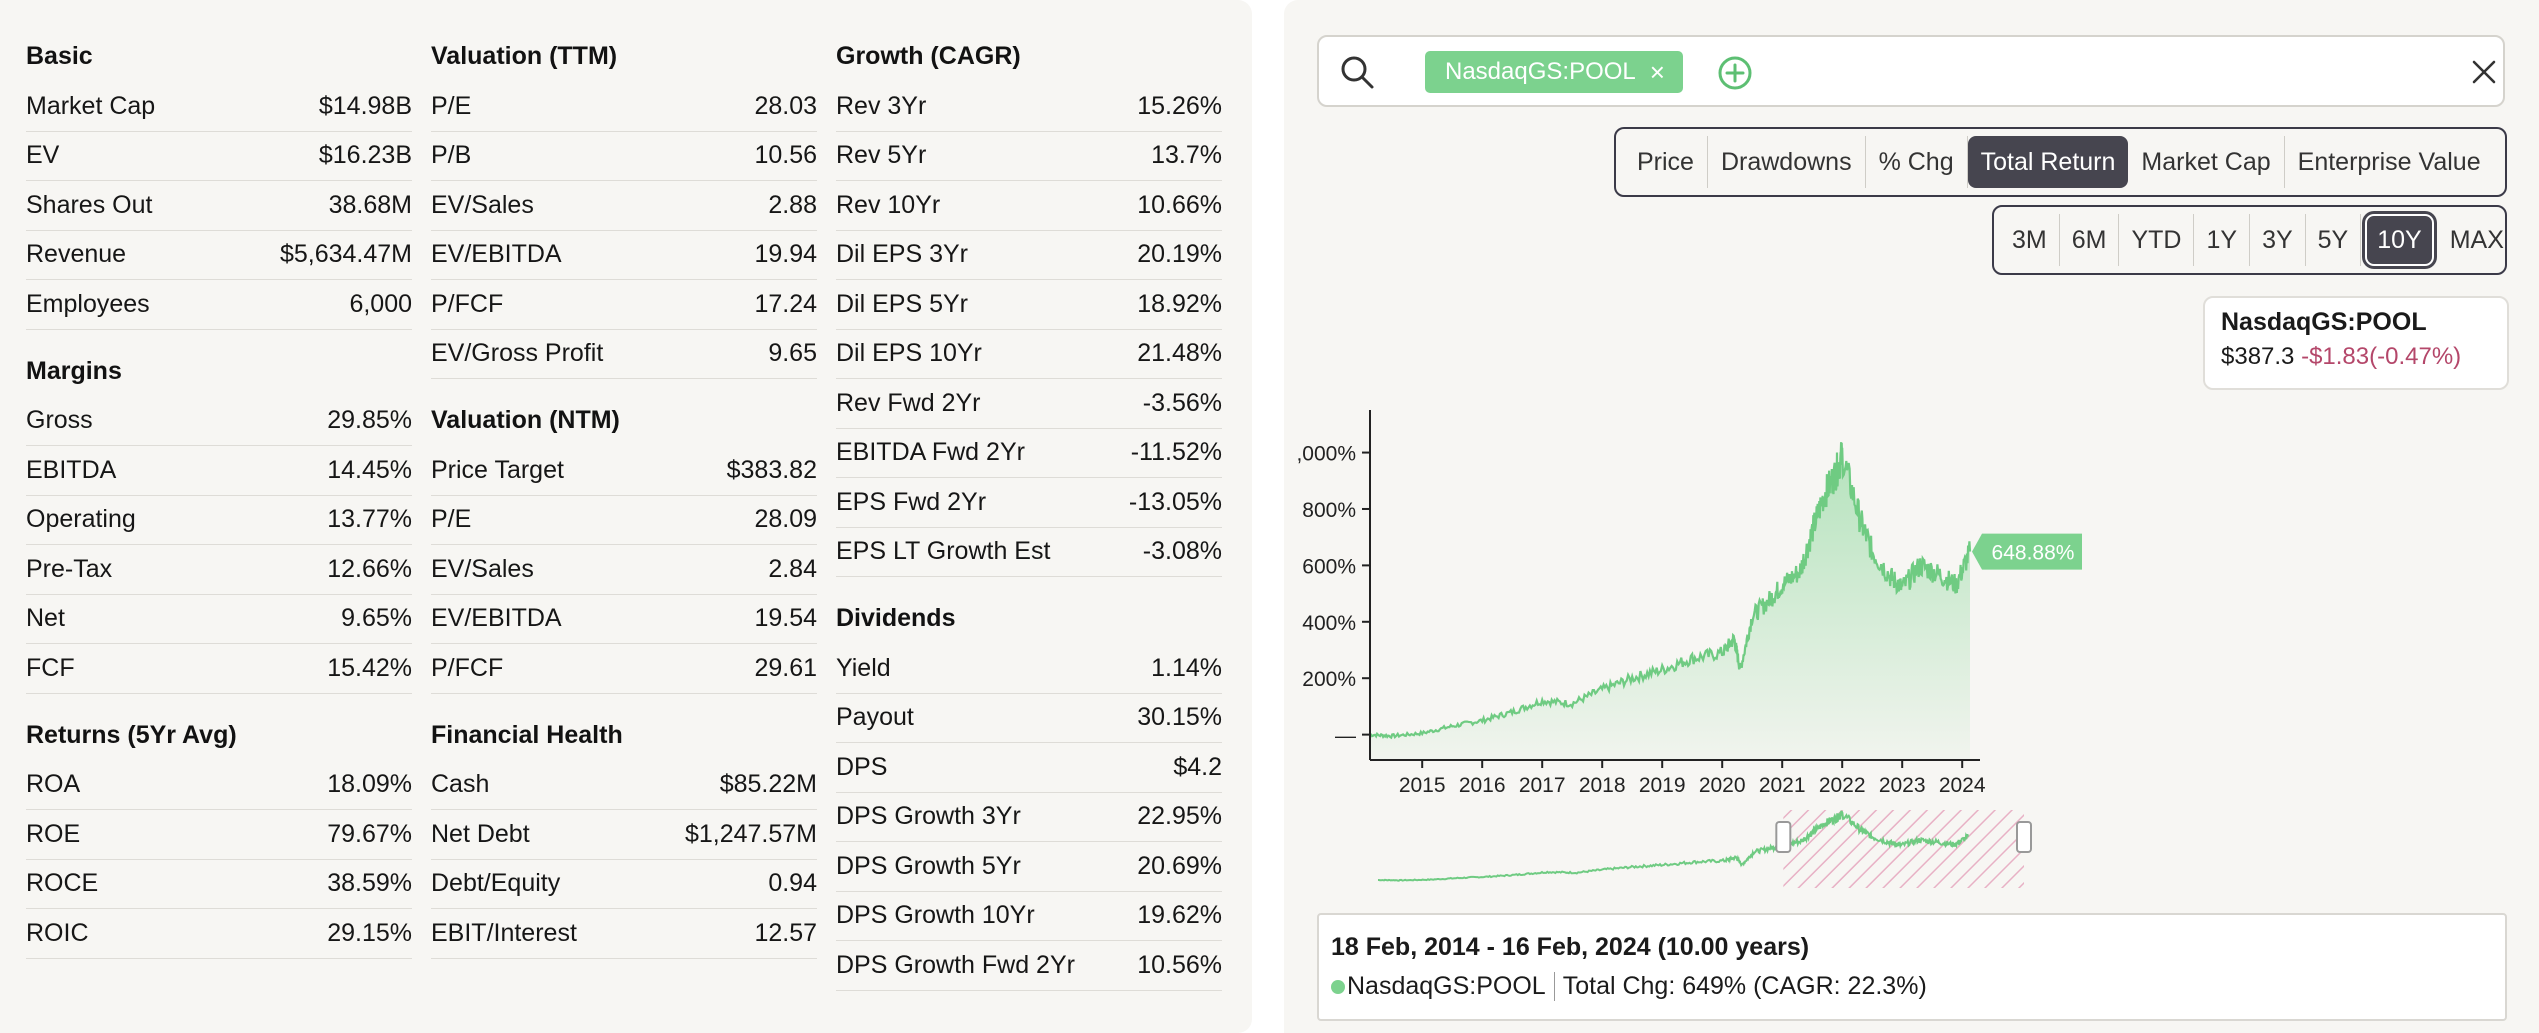 This screenshot has width=2539, height=1033. What do you see at coordinates (1329, 566) in the screenshot?
I see `y-tick-label: 600%` at bounding box center [1329, 566].